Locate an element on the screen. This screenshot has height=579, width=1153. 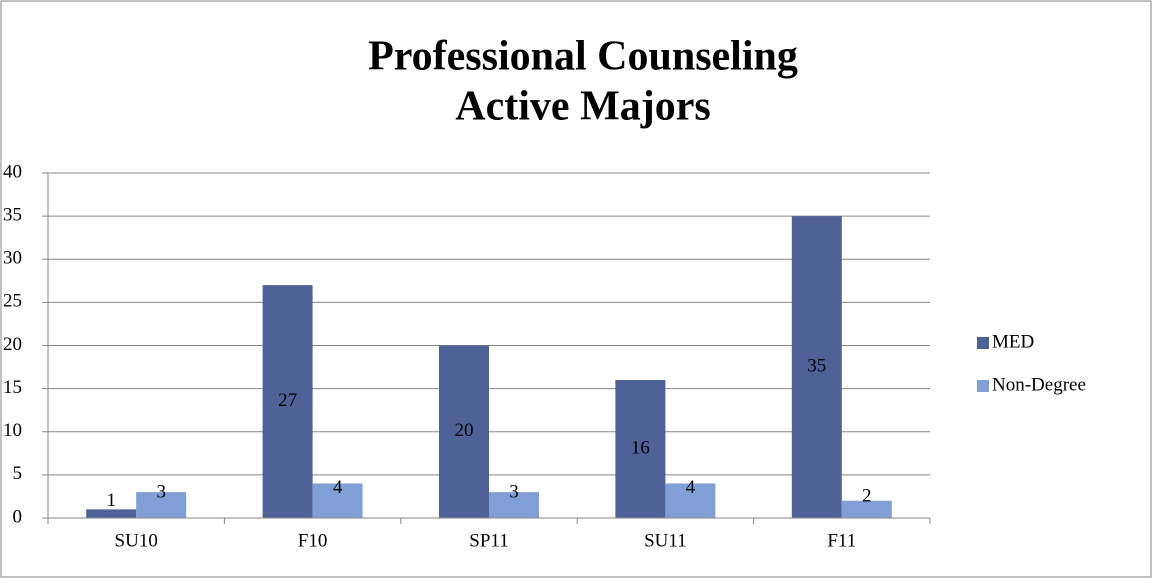
chart-title: Active Majors is located at coordinates (582, 107).